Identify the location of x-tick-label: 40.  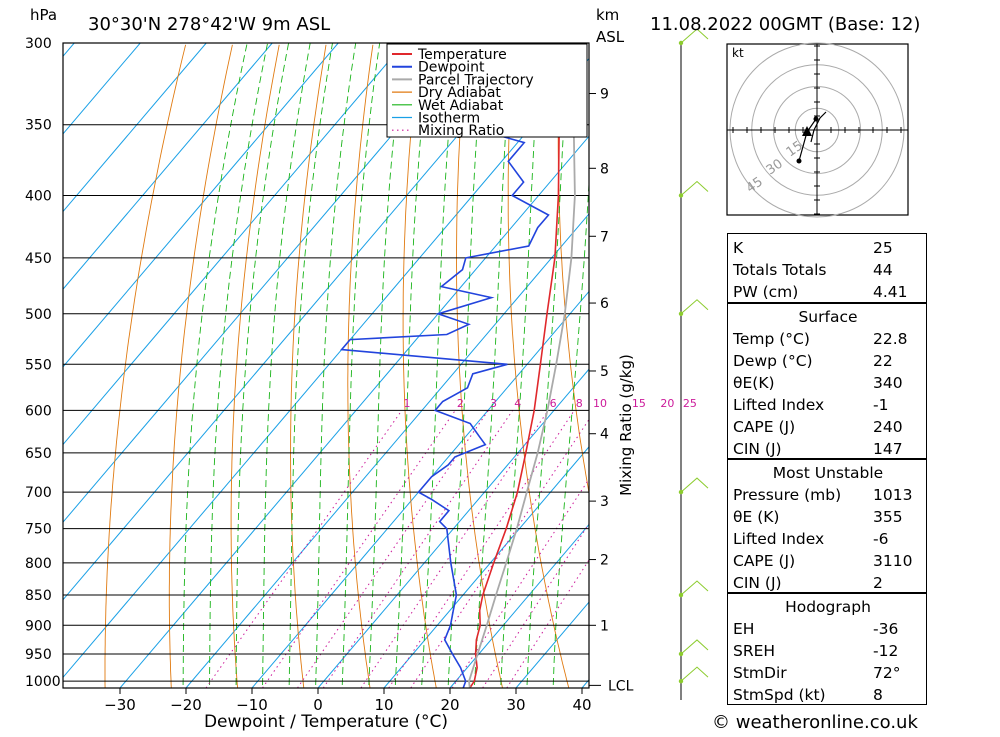
(581, 705).